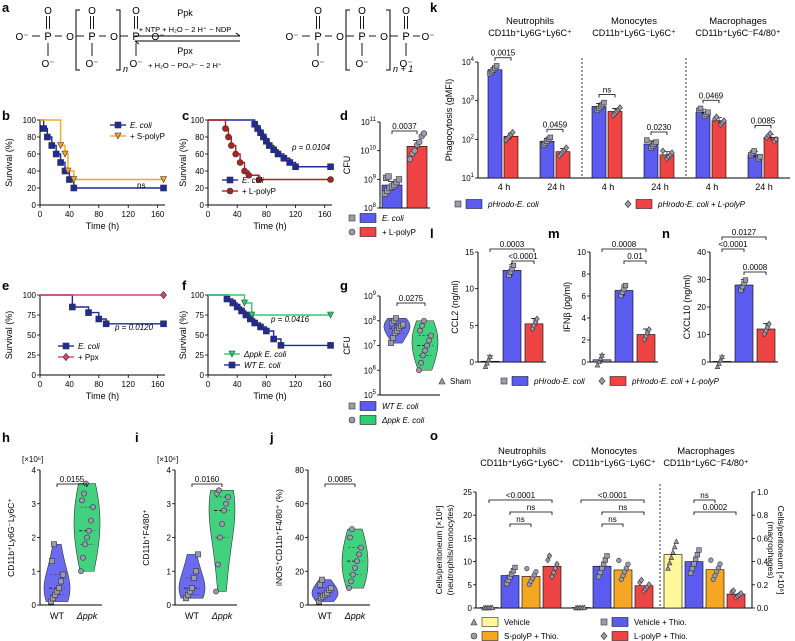 This screenshot has height=641, width=795. I want to click on c-xtick-label: 40, so click(237, 214).